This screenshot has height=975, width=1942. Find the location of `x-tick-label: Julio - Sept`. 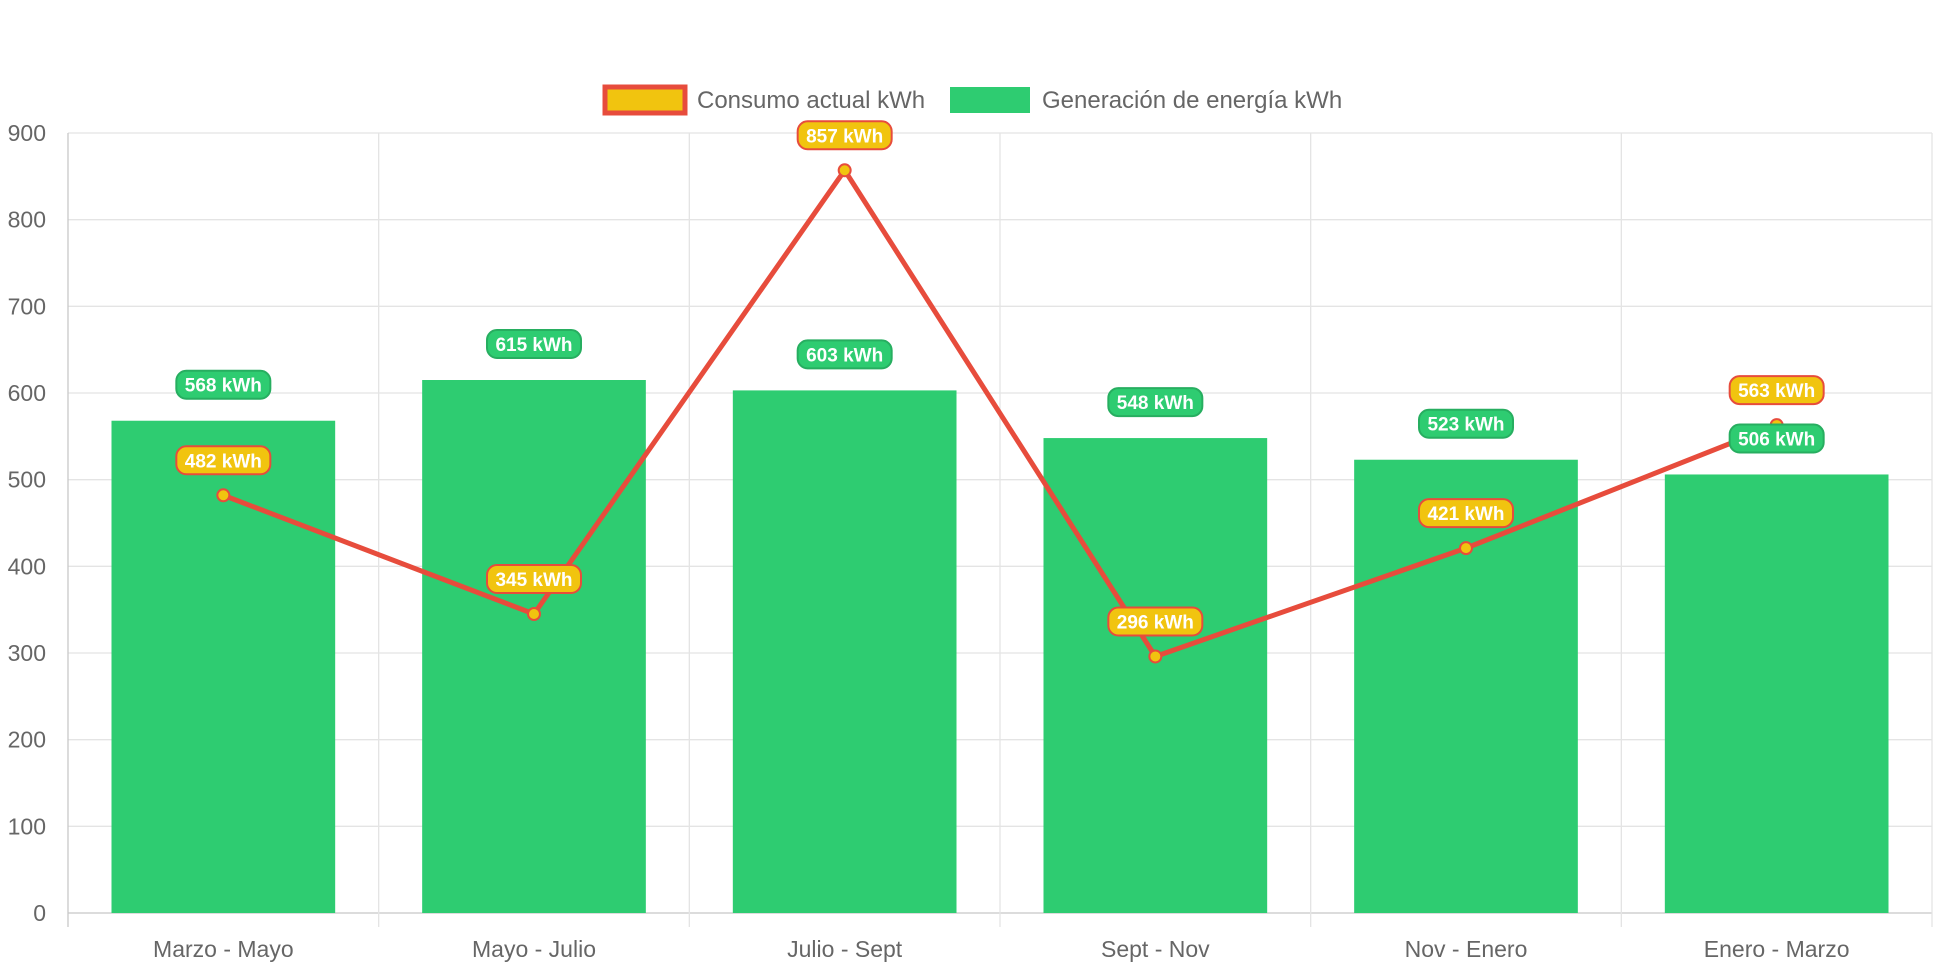

x-tick-label: Julio - Sept is located at coordinates (845, 949).